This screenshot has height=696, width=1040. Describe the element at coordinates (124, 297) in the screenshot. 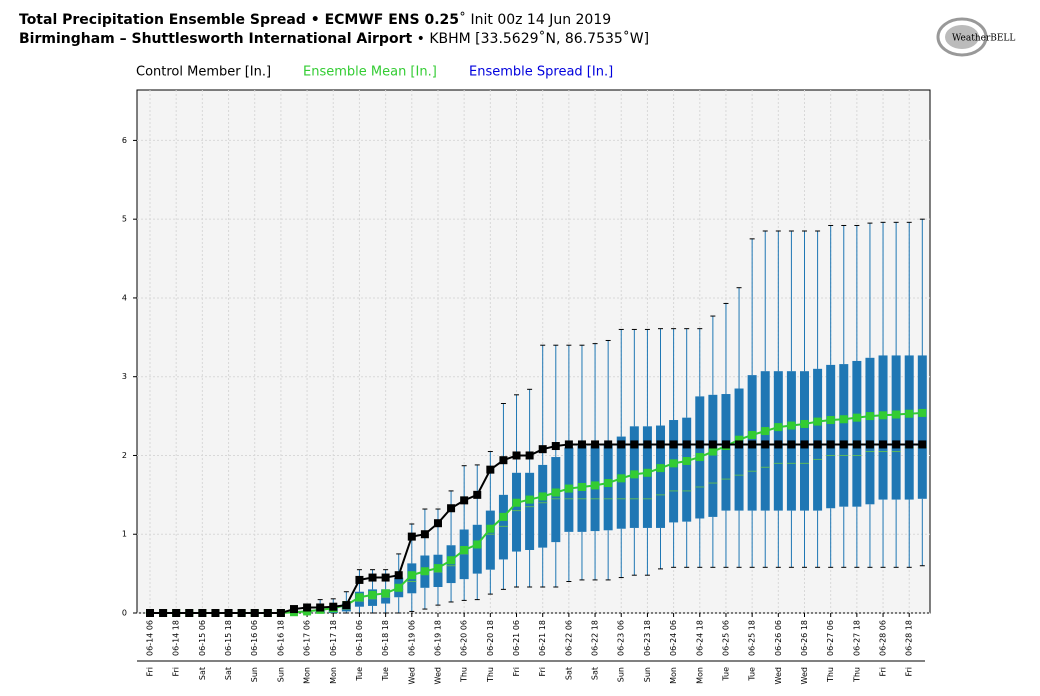

I see `y-tick-label: 4` at that location.